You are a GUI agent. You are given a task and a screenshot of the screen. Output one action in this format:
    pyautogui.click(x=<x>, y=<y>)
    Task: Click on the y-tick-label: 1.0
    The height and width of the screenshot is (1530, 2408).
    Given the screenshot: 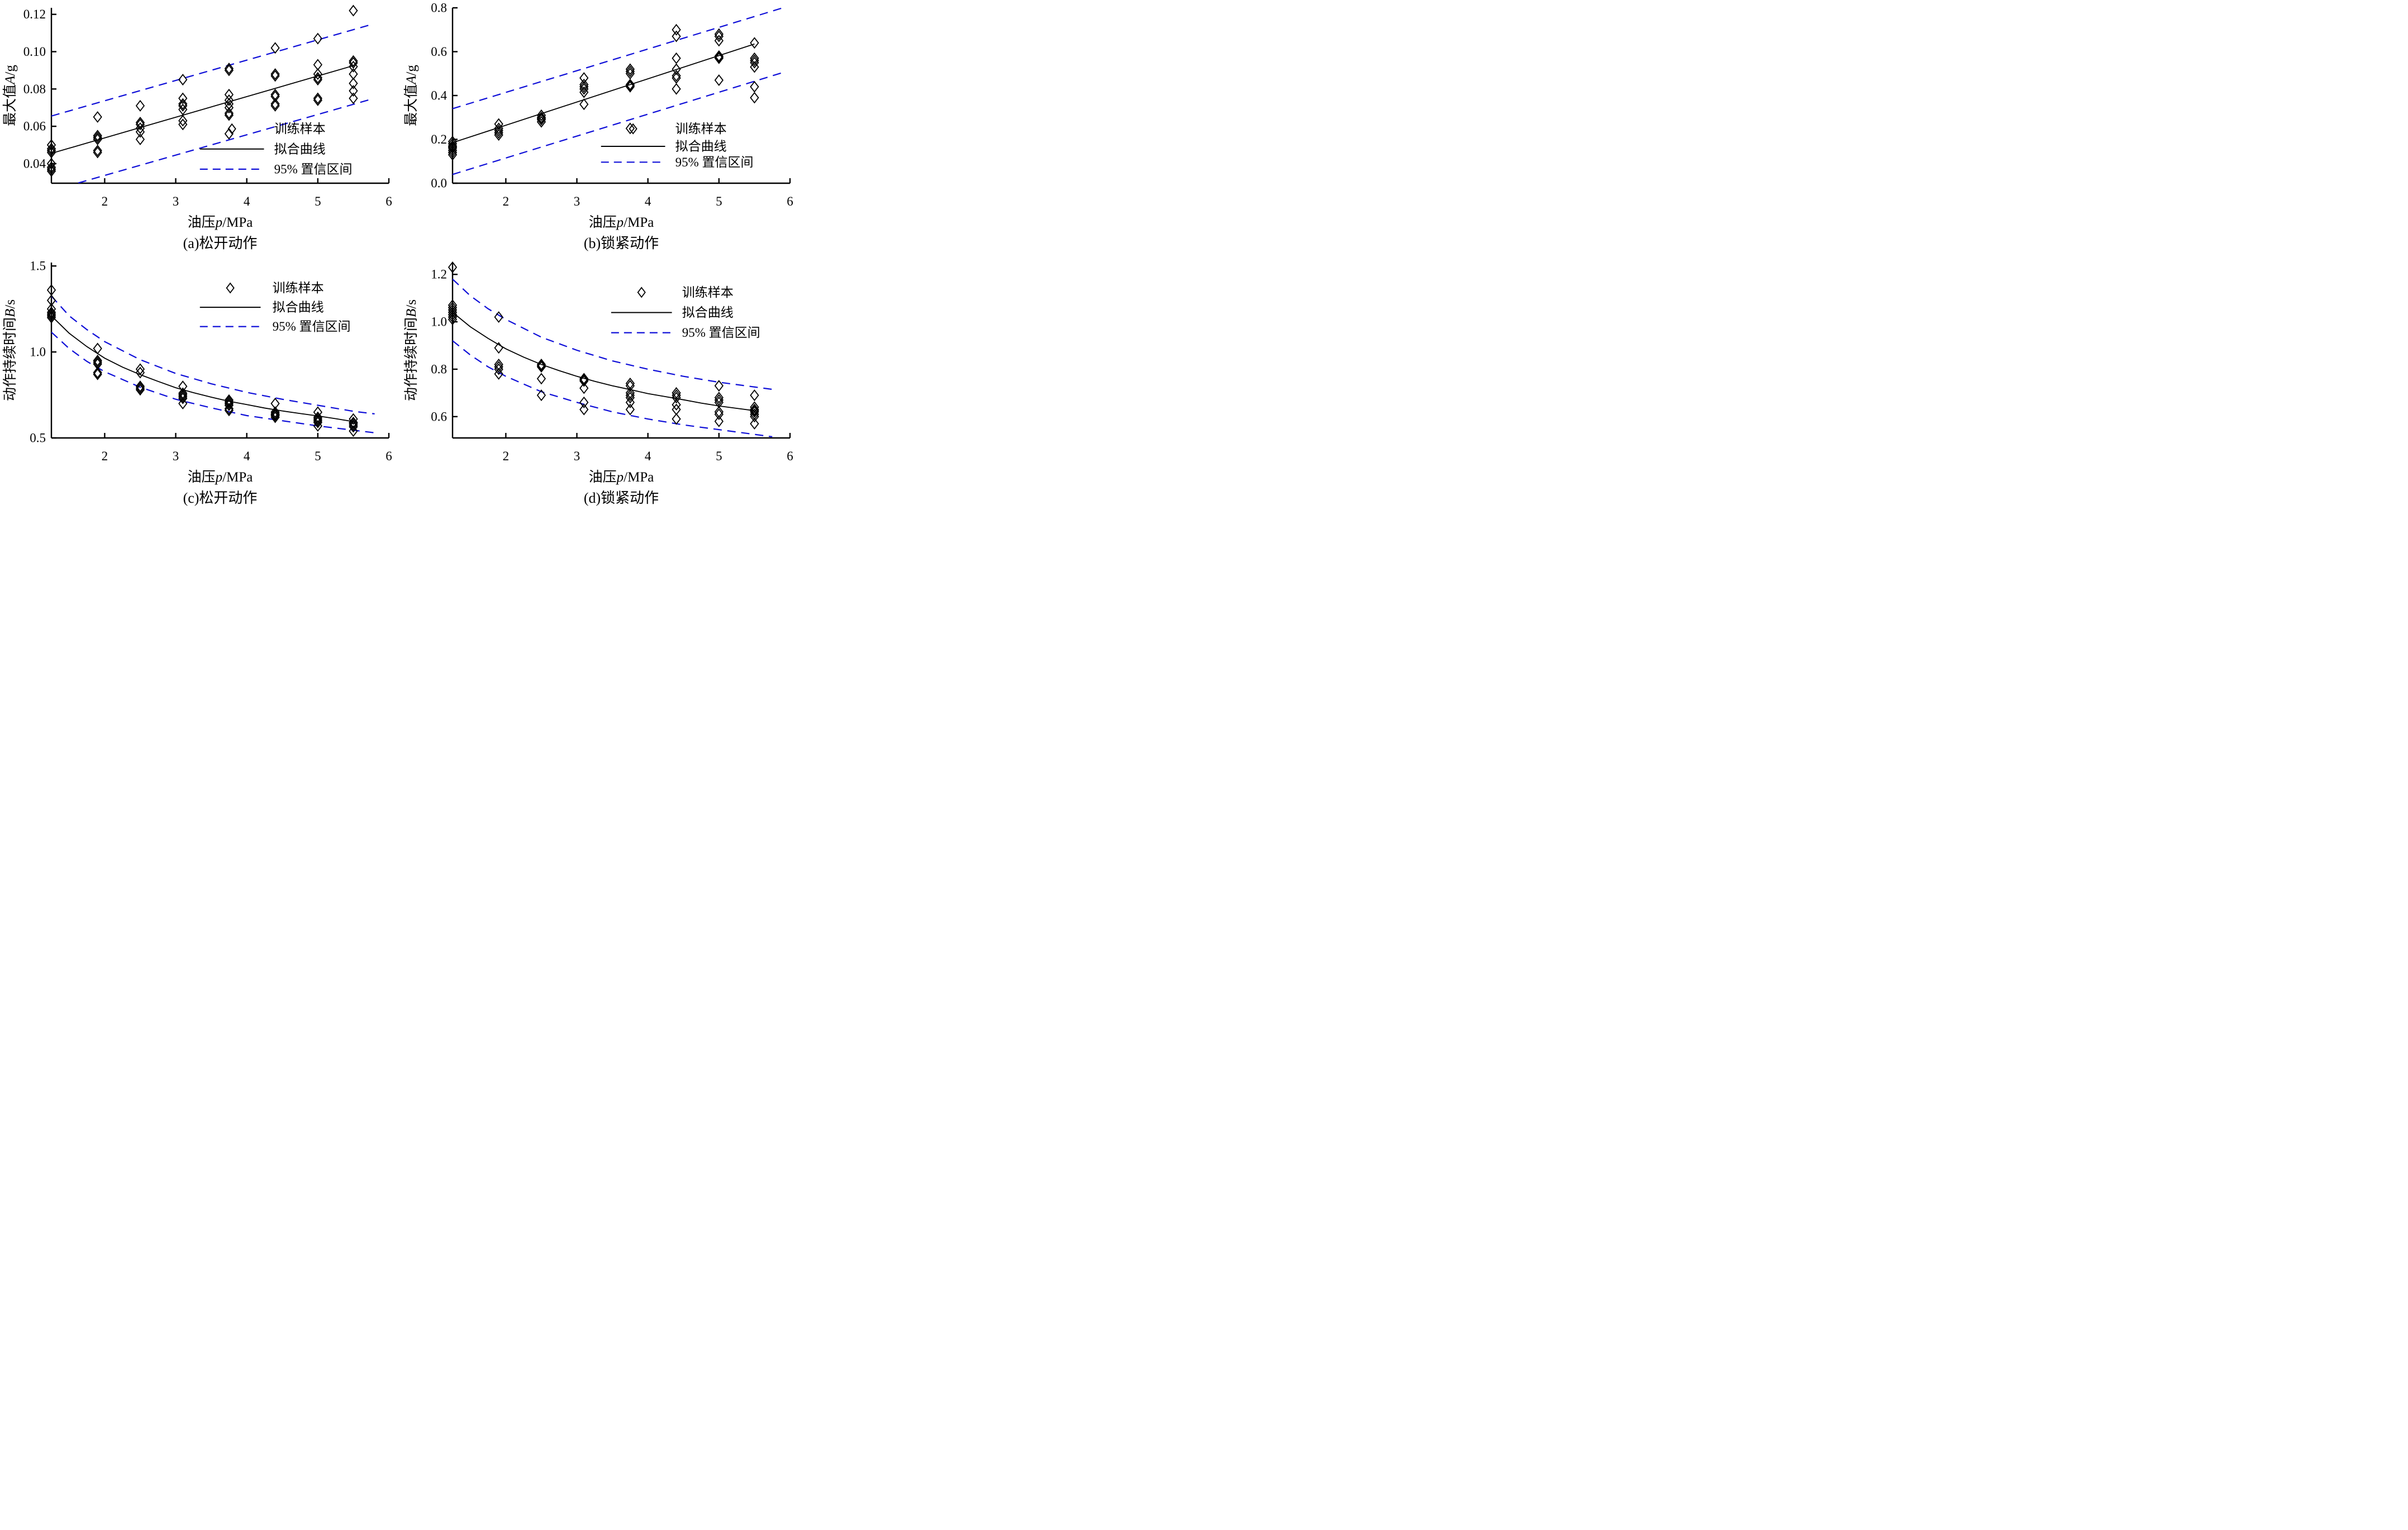 What is the action you would take?
    pyautogui.click(x=439, y=322)
    